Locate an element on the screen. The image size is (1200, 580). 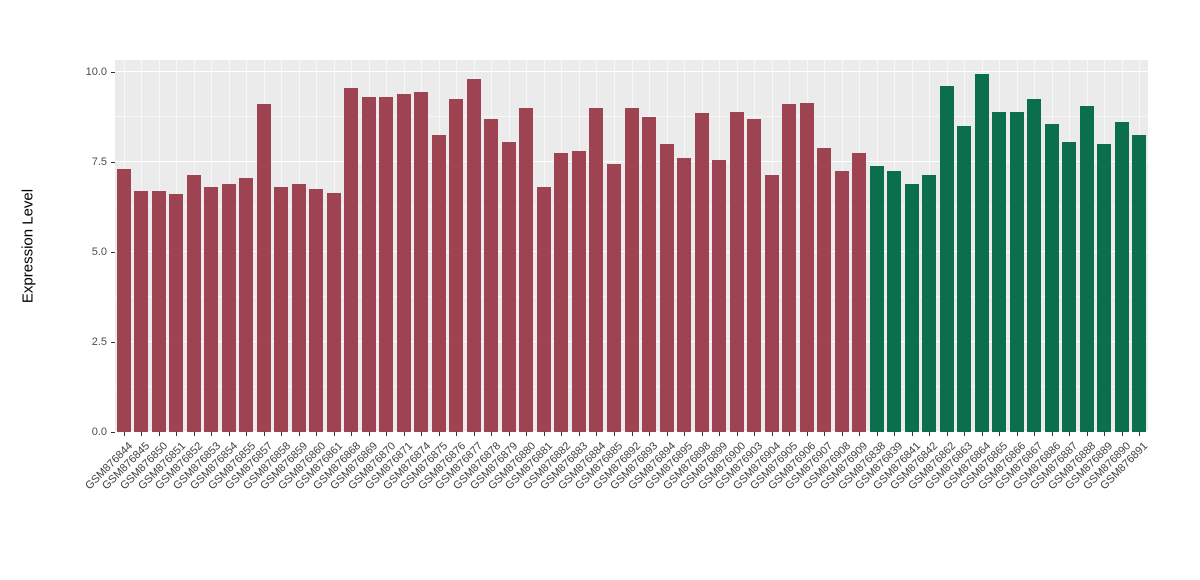
y-axis-title: Expression Level is located at coordinates (28, 246).